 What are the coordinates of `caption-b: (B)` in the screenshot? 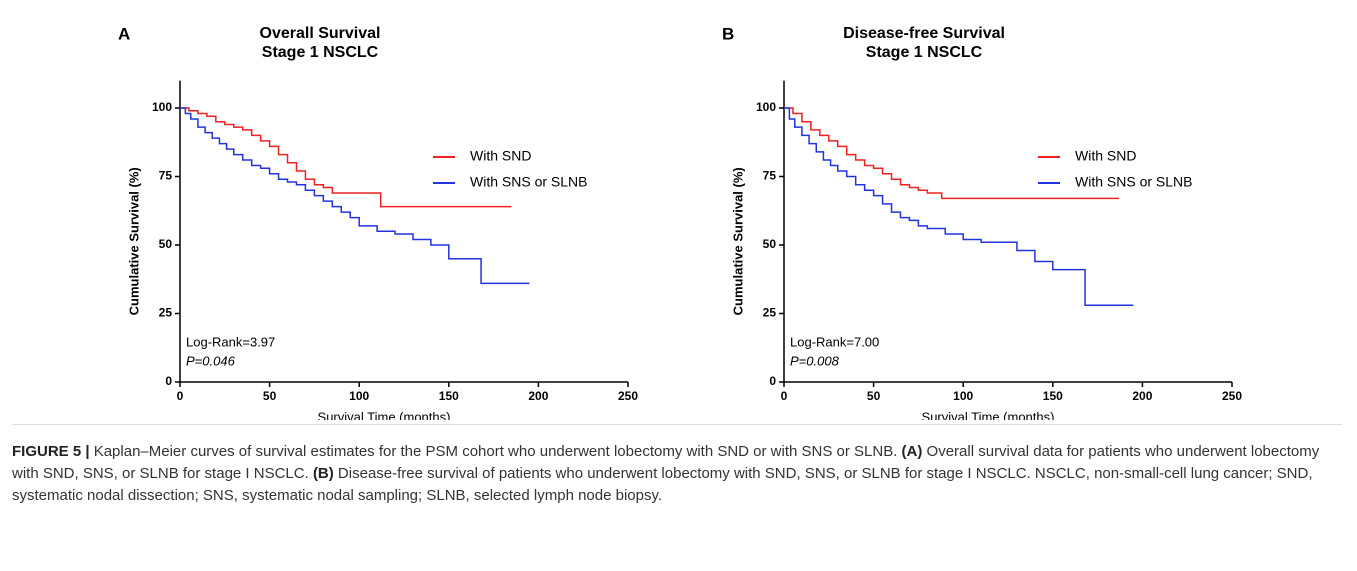 It's located at (323, 473).